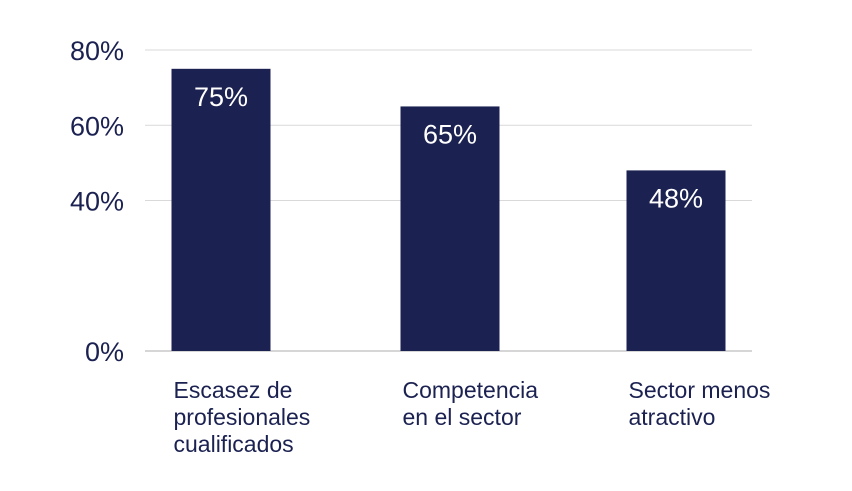 The height and width of the screenshot is (491, 852). I want to click on y-tick-label: 40%, so click(97, 202).